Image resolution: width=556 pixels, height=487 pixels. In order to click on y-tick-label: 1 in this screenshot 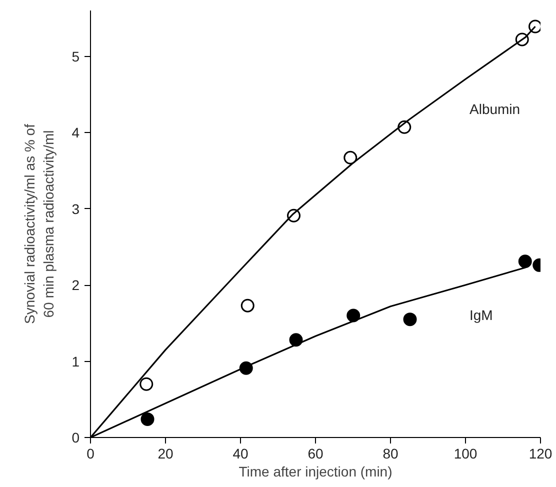, I will do `click(76, 361)`.